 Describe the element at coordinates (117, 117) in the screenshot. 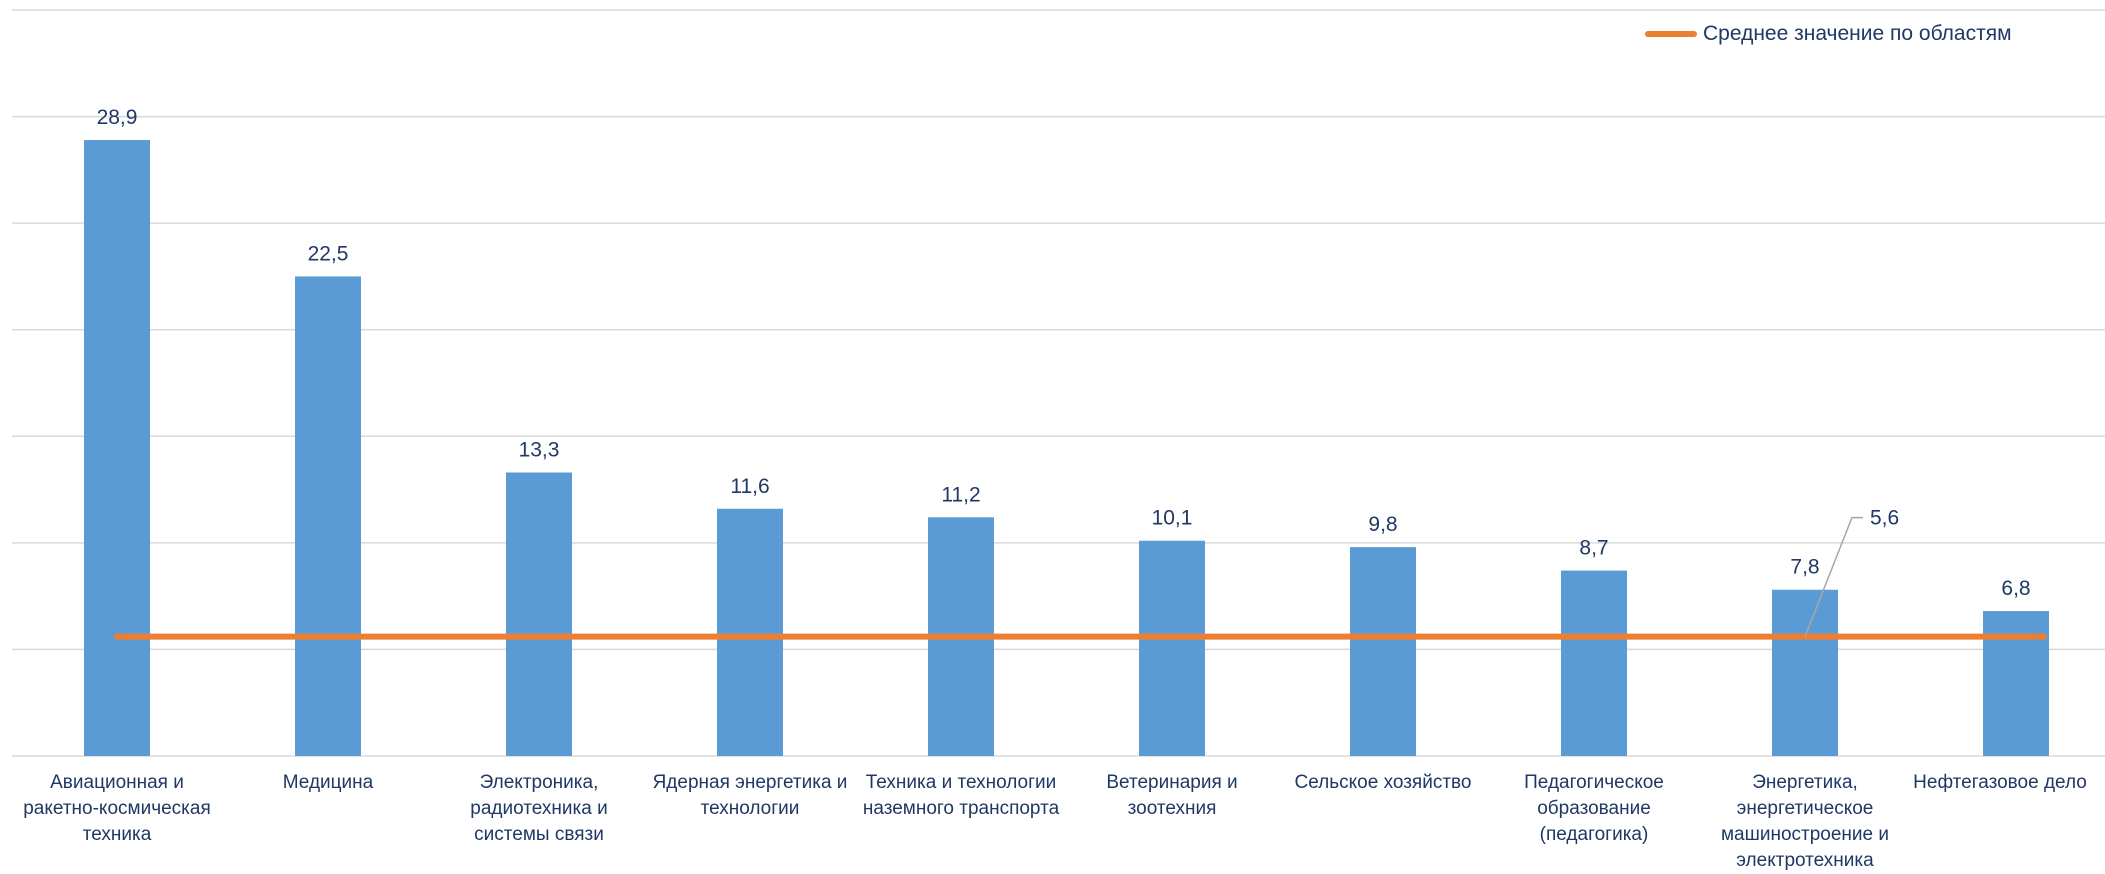

I see `data-label: 28,9` at that location.